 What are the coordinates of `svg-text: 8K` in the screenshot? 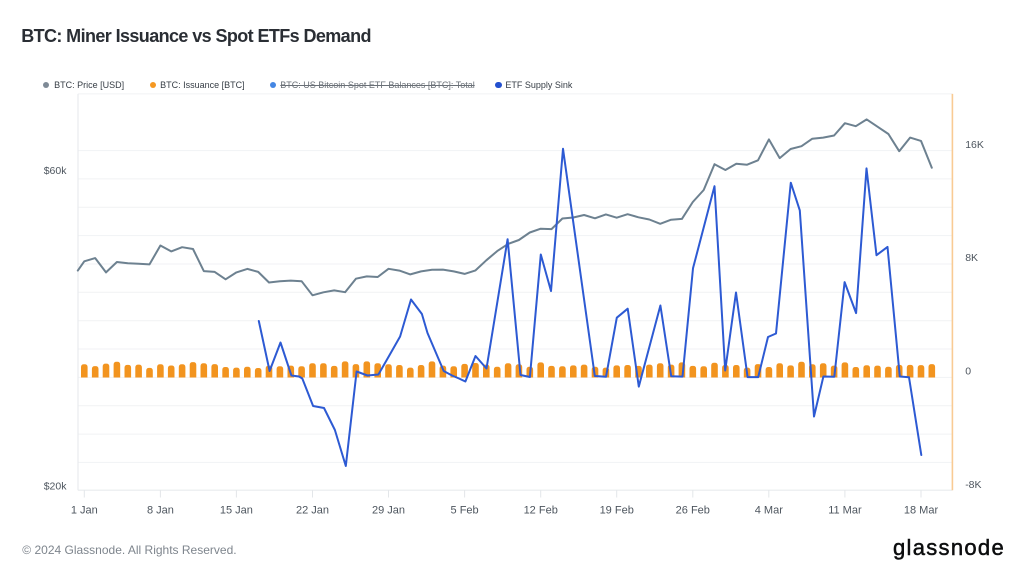 It's located at (971, 258).